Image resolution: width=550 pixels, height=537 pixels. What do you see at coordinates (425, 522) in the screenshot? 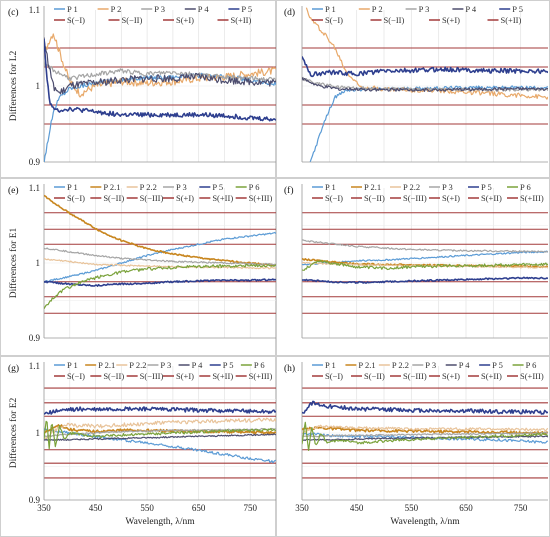
I see `x-axis-label: Wavelength, λ/nm` at bounding box center [425, 522].